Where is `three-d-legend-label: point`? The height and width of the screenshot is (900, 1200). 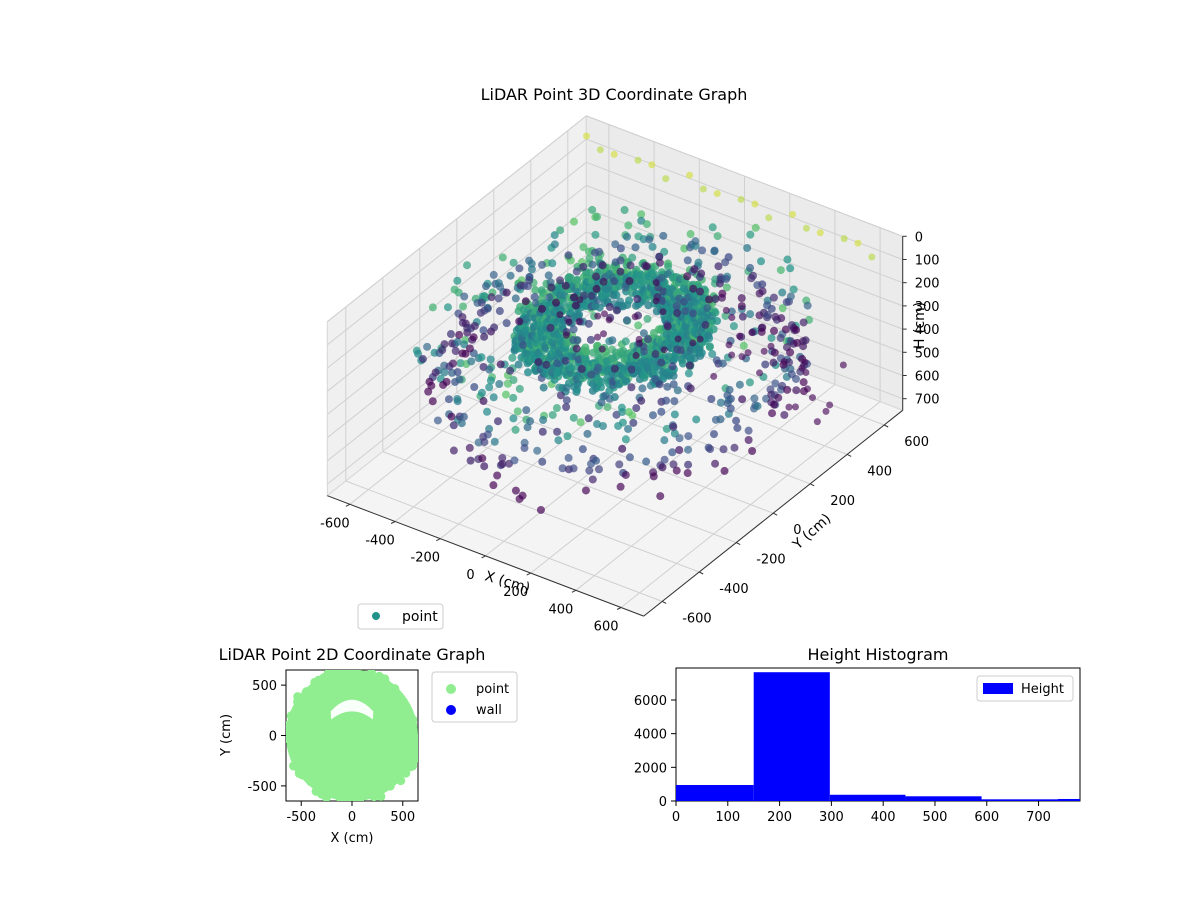 three-d-legend-label: point is located at coordinates (420, 617).